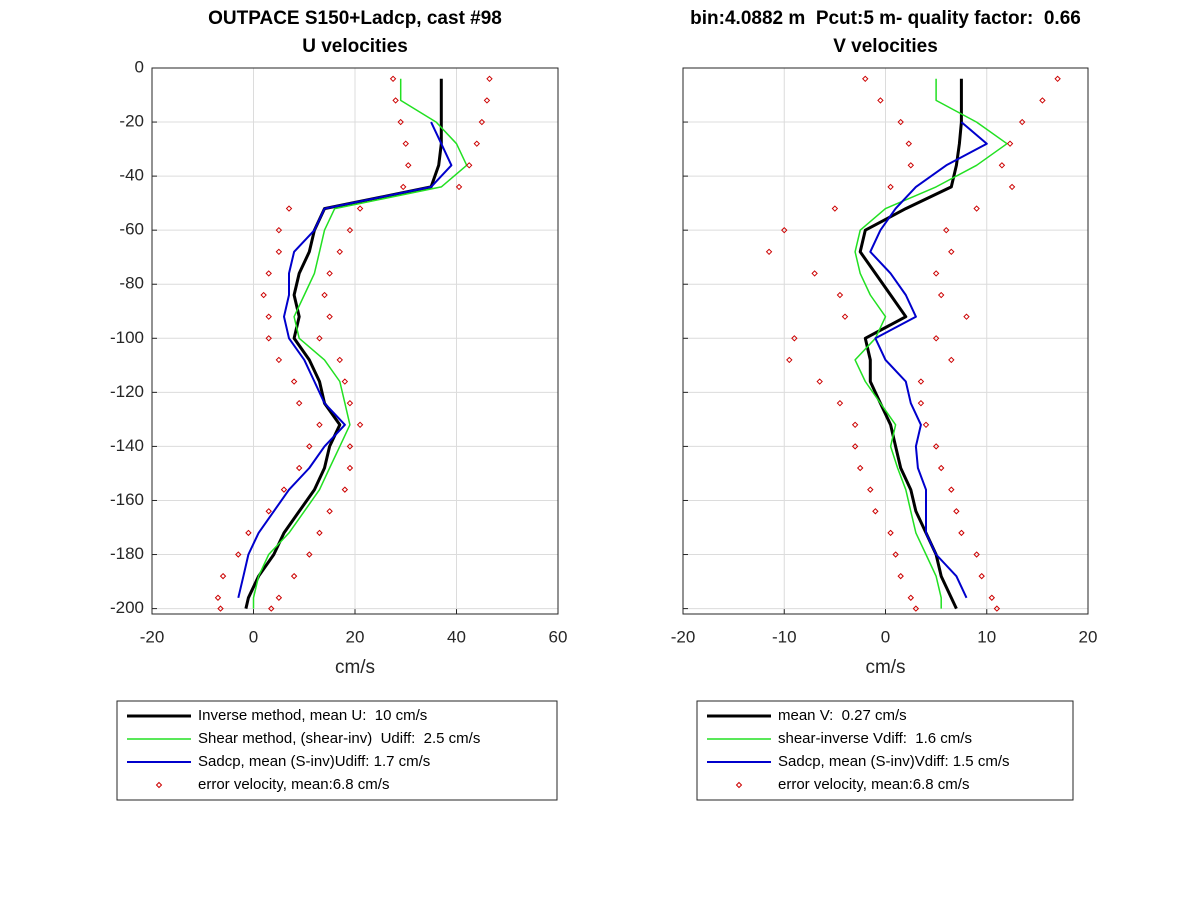 This screenshot has width=1200, height=900. What do you see at coordinates (842, 715) in the screenshot?
I see `legend-label: mean V: 0.27 cm/s` at bounding box center [842, 715].